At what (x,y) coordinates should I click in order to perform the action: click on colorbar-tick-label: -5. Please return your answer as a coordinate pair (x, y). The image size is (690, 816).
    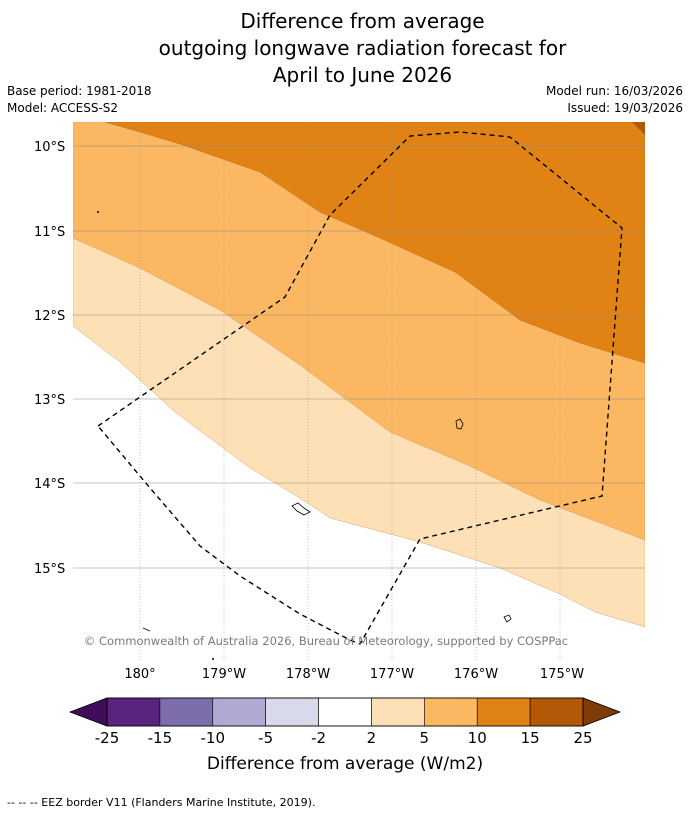
    Looking at the image, I should click on (265, 738).